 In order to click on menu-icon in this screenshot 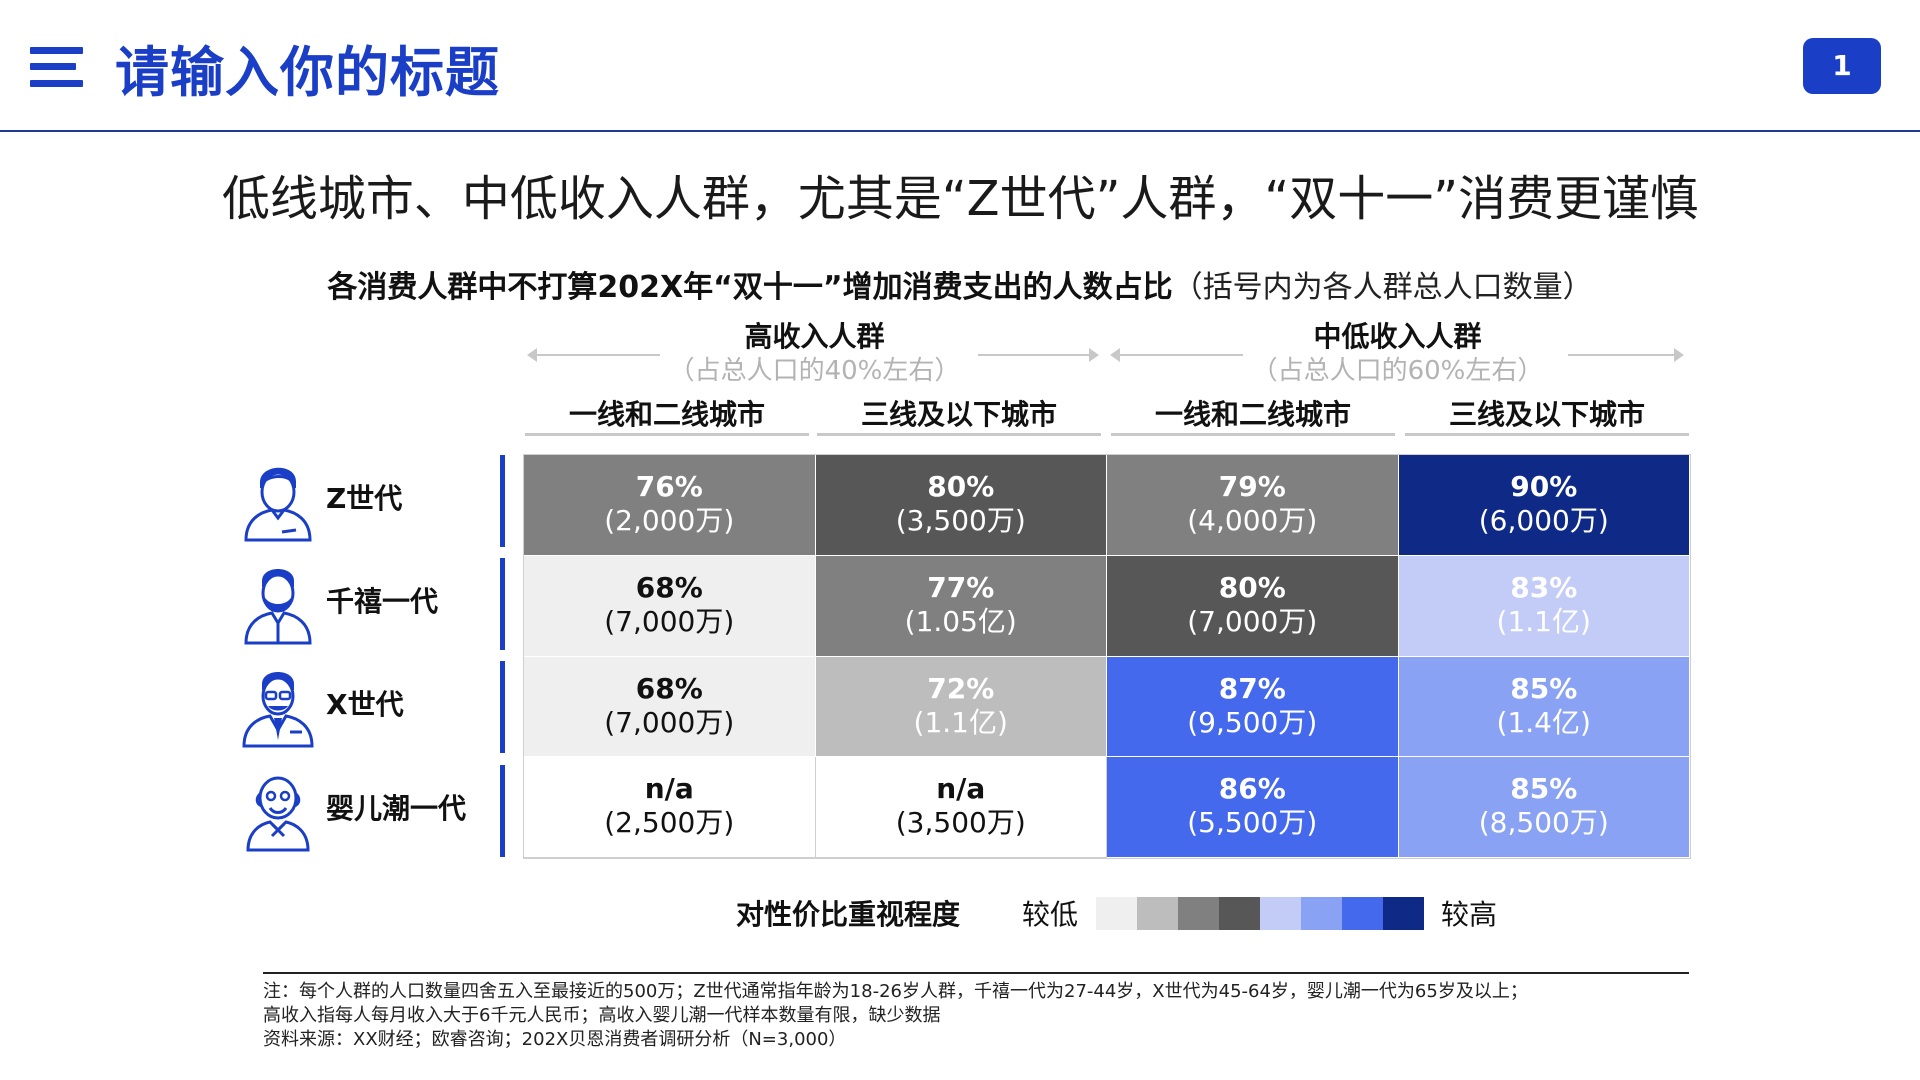, I will do `click(56, 67)`.